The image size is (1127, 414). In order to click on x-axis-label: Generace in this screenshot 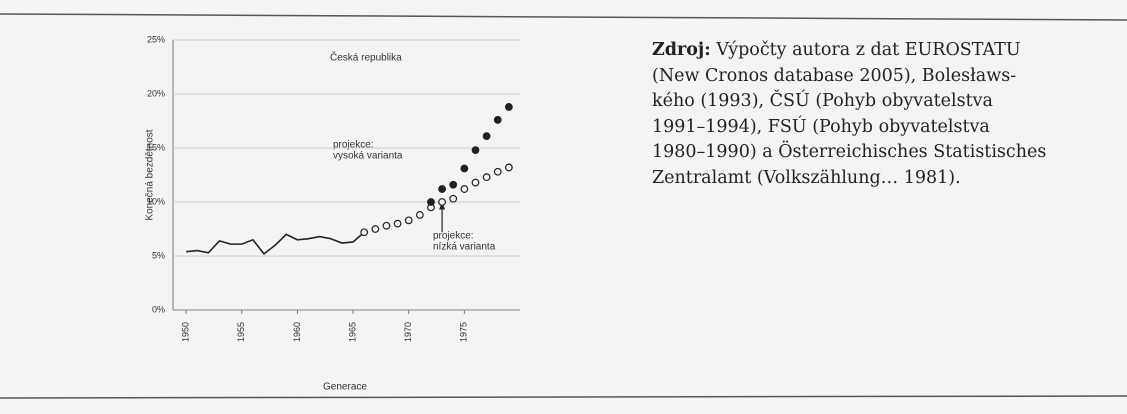, I will do `click(345, 387)`.